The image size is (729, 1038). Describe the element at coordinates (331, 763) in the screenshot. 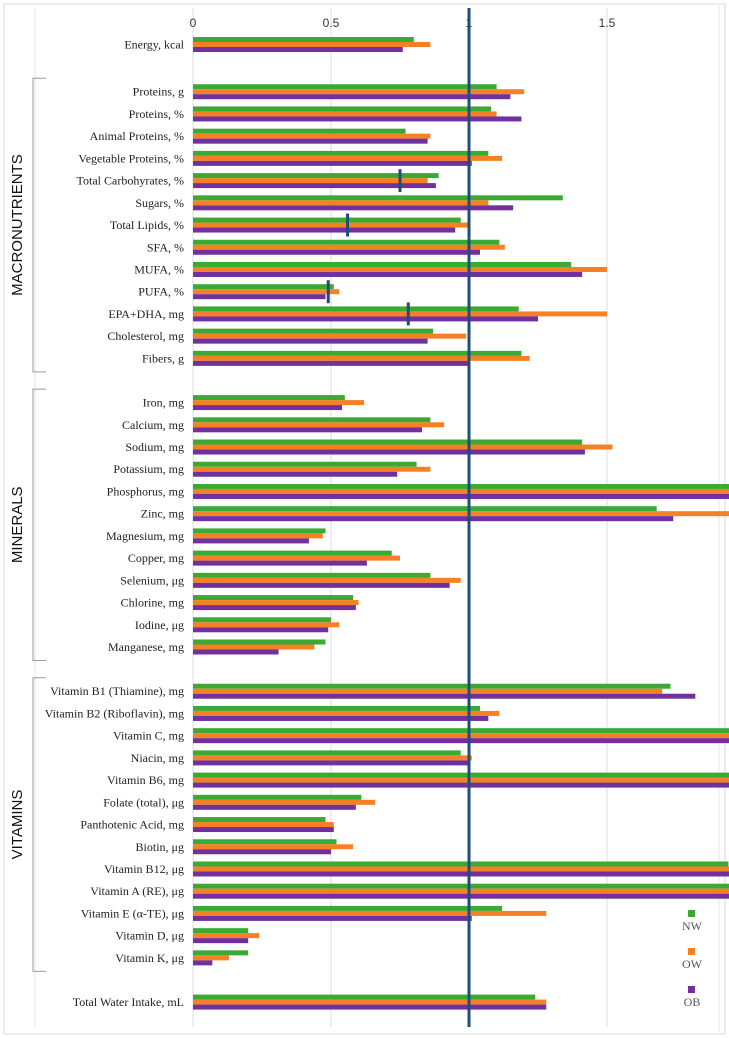

I see `bar-niacin-mg-ob` at that location.